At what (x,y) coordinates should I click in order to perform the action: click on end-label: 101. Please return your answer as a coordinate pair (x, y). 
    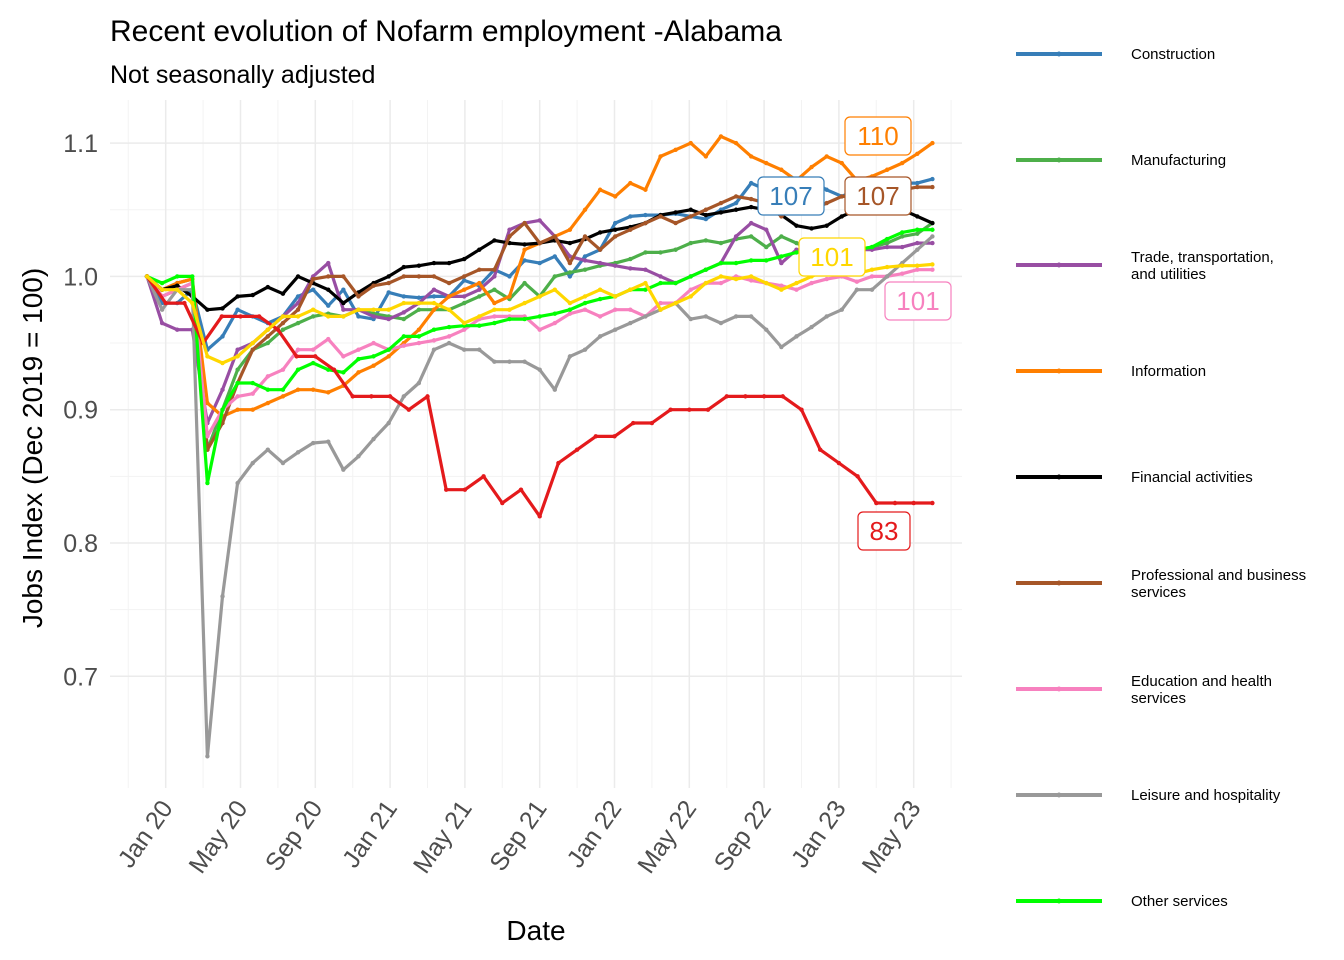
    Looking at the image, I should click on (832, 257).